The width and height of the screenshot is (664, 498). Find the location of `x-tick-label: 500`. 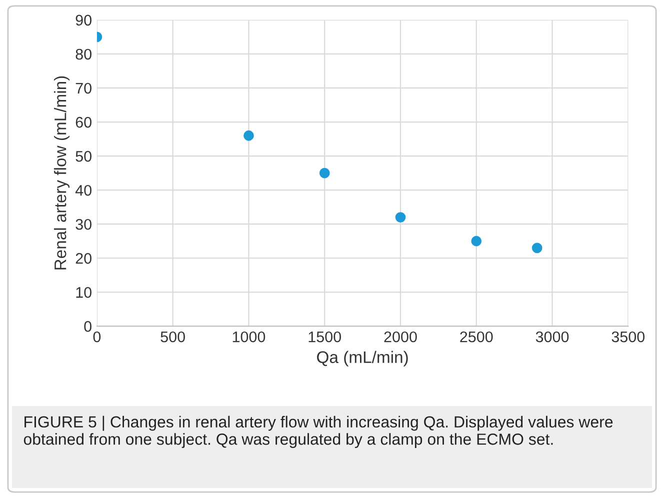

x-tick-label: 500 is located at coordinates (172, 336).